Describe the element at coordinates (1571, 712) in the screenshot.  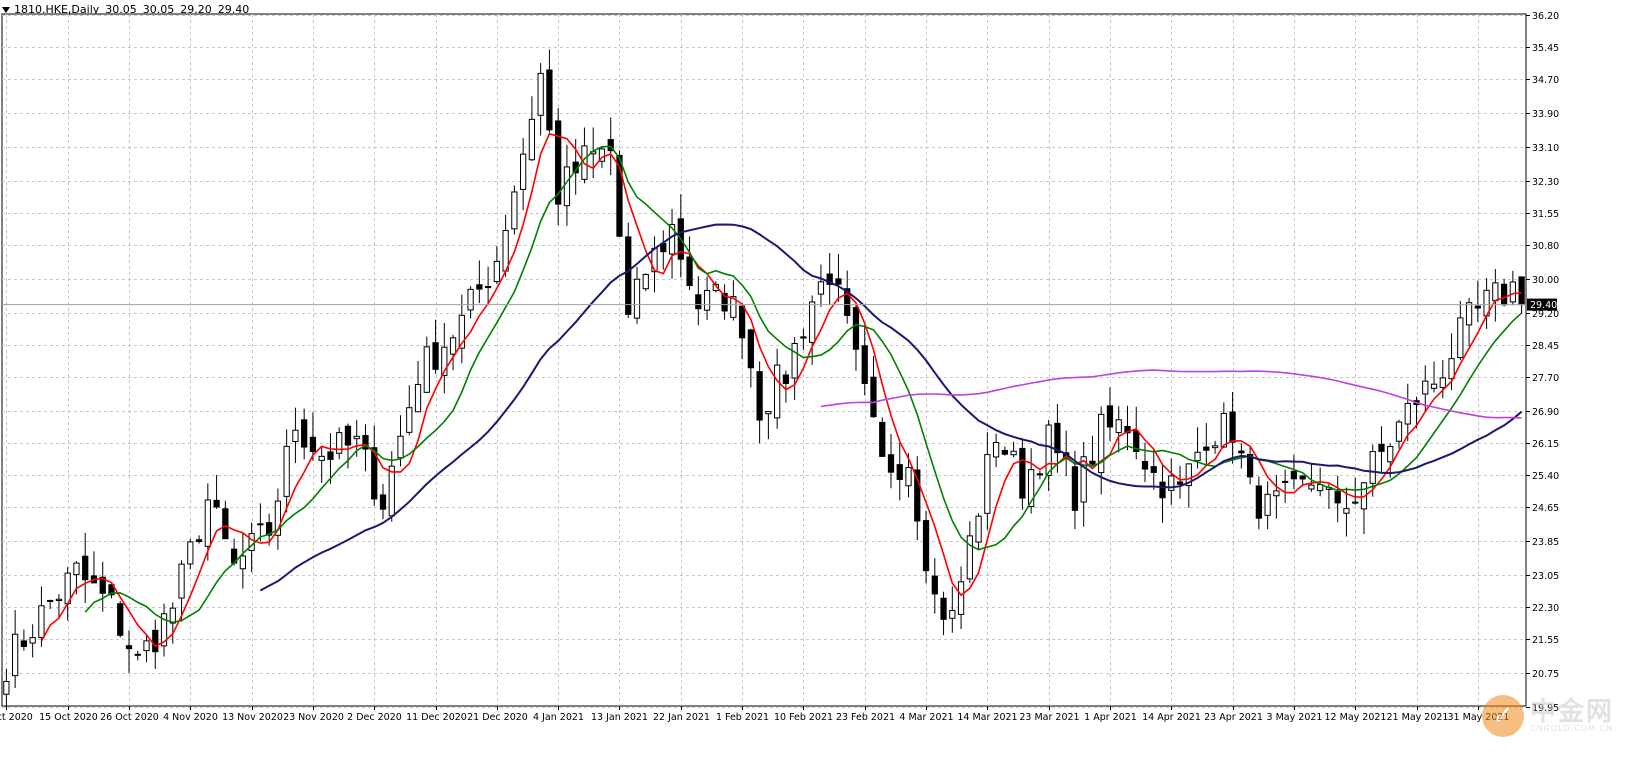
I see `watermark-cn-text: 中金网` at that location.